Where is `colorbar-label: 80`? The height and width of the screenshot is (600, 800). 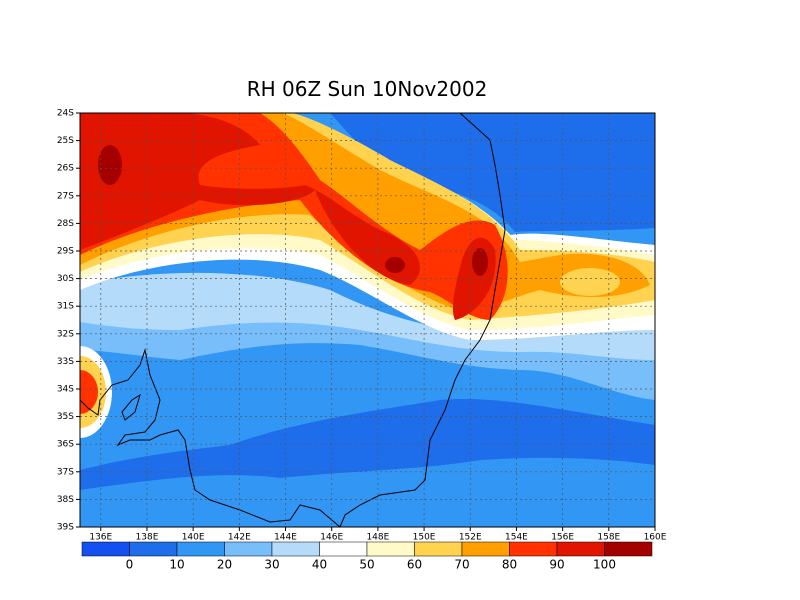
colorbar-label: 80 is located at coordinates (509, 565).